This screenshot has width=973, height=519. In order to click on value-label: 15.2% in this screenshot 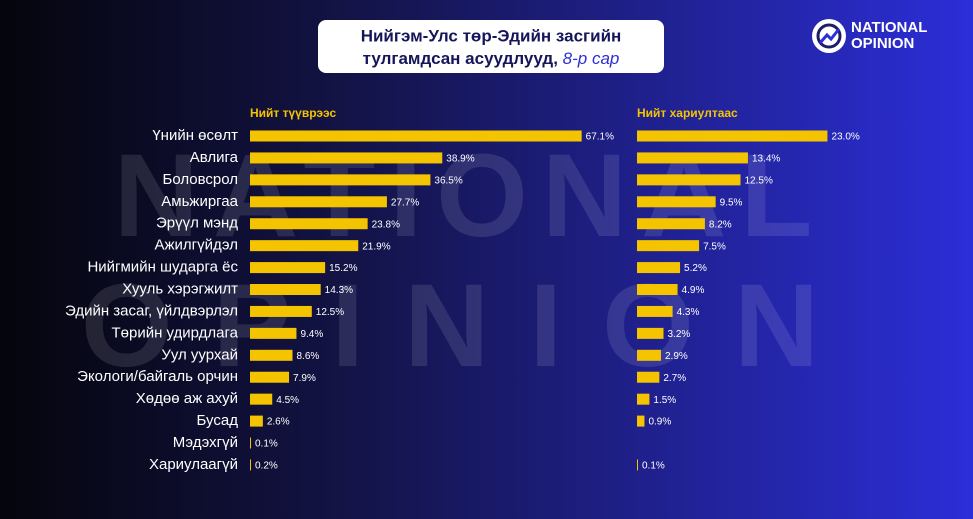, I will do `click(343, 268)`.